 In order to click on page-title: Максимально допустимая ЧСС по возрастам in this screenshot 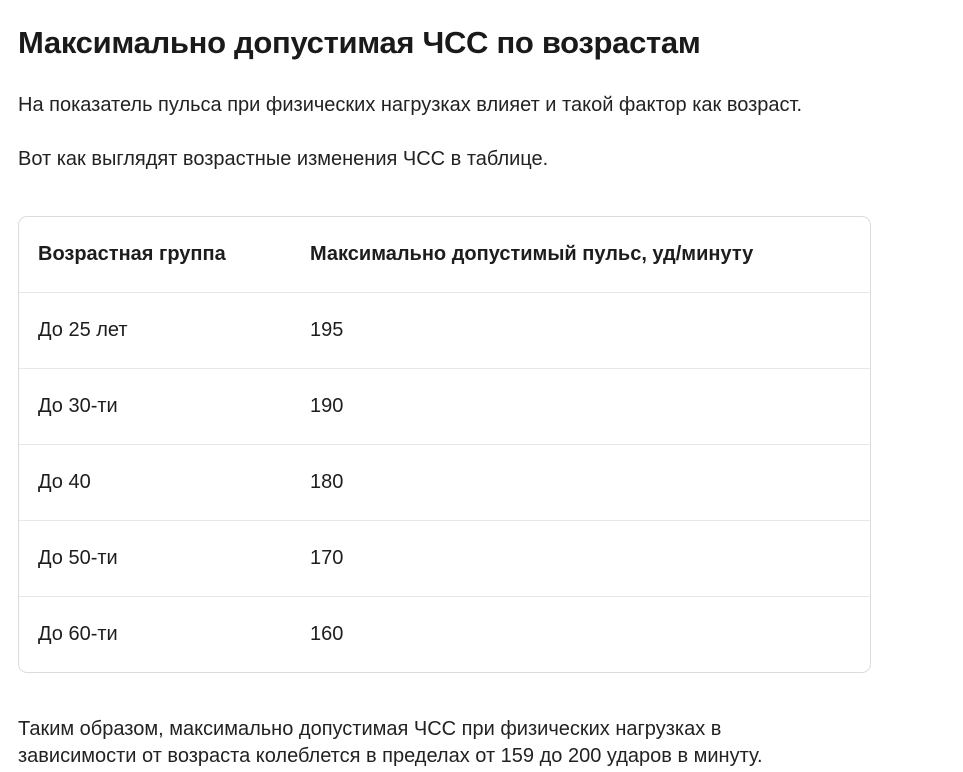, I will do `click(359, 42)`.